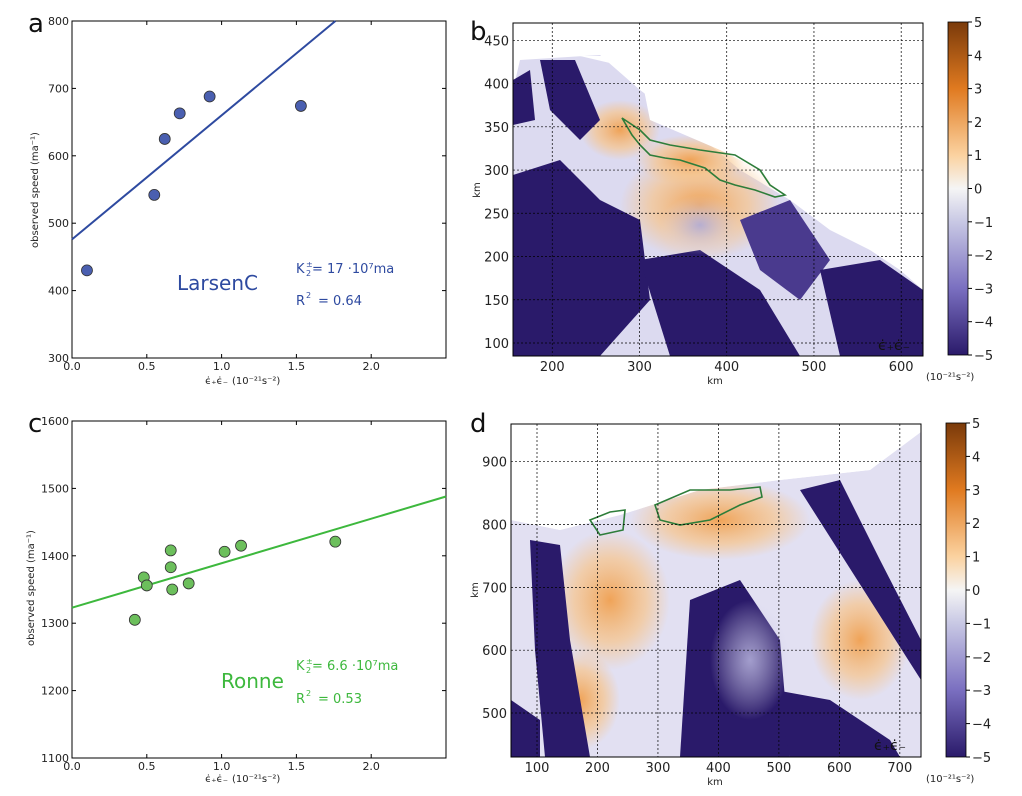 This screenshot has width=1022, height=796. Describe the element at coordinates (371, 366) in the screenshot. I see `a-xtick-label: 2.0` at that location.